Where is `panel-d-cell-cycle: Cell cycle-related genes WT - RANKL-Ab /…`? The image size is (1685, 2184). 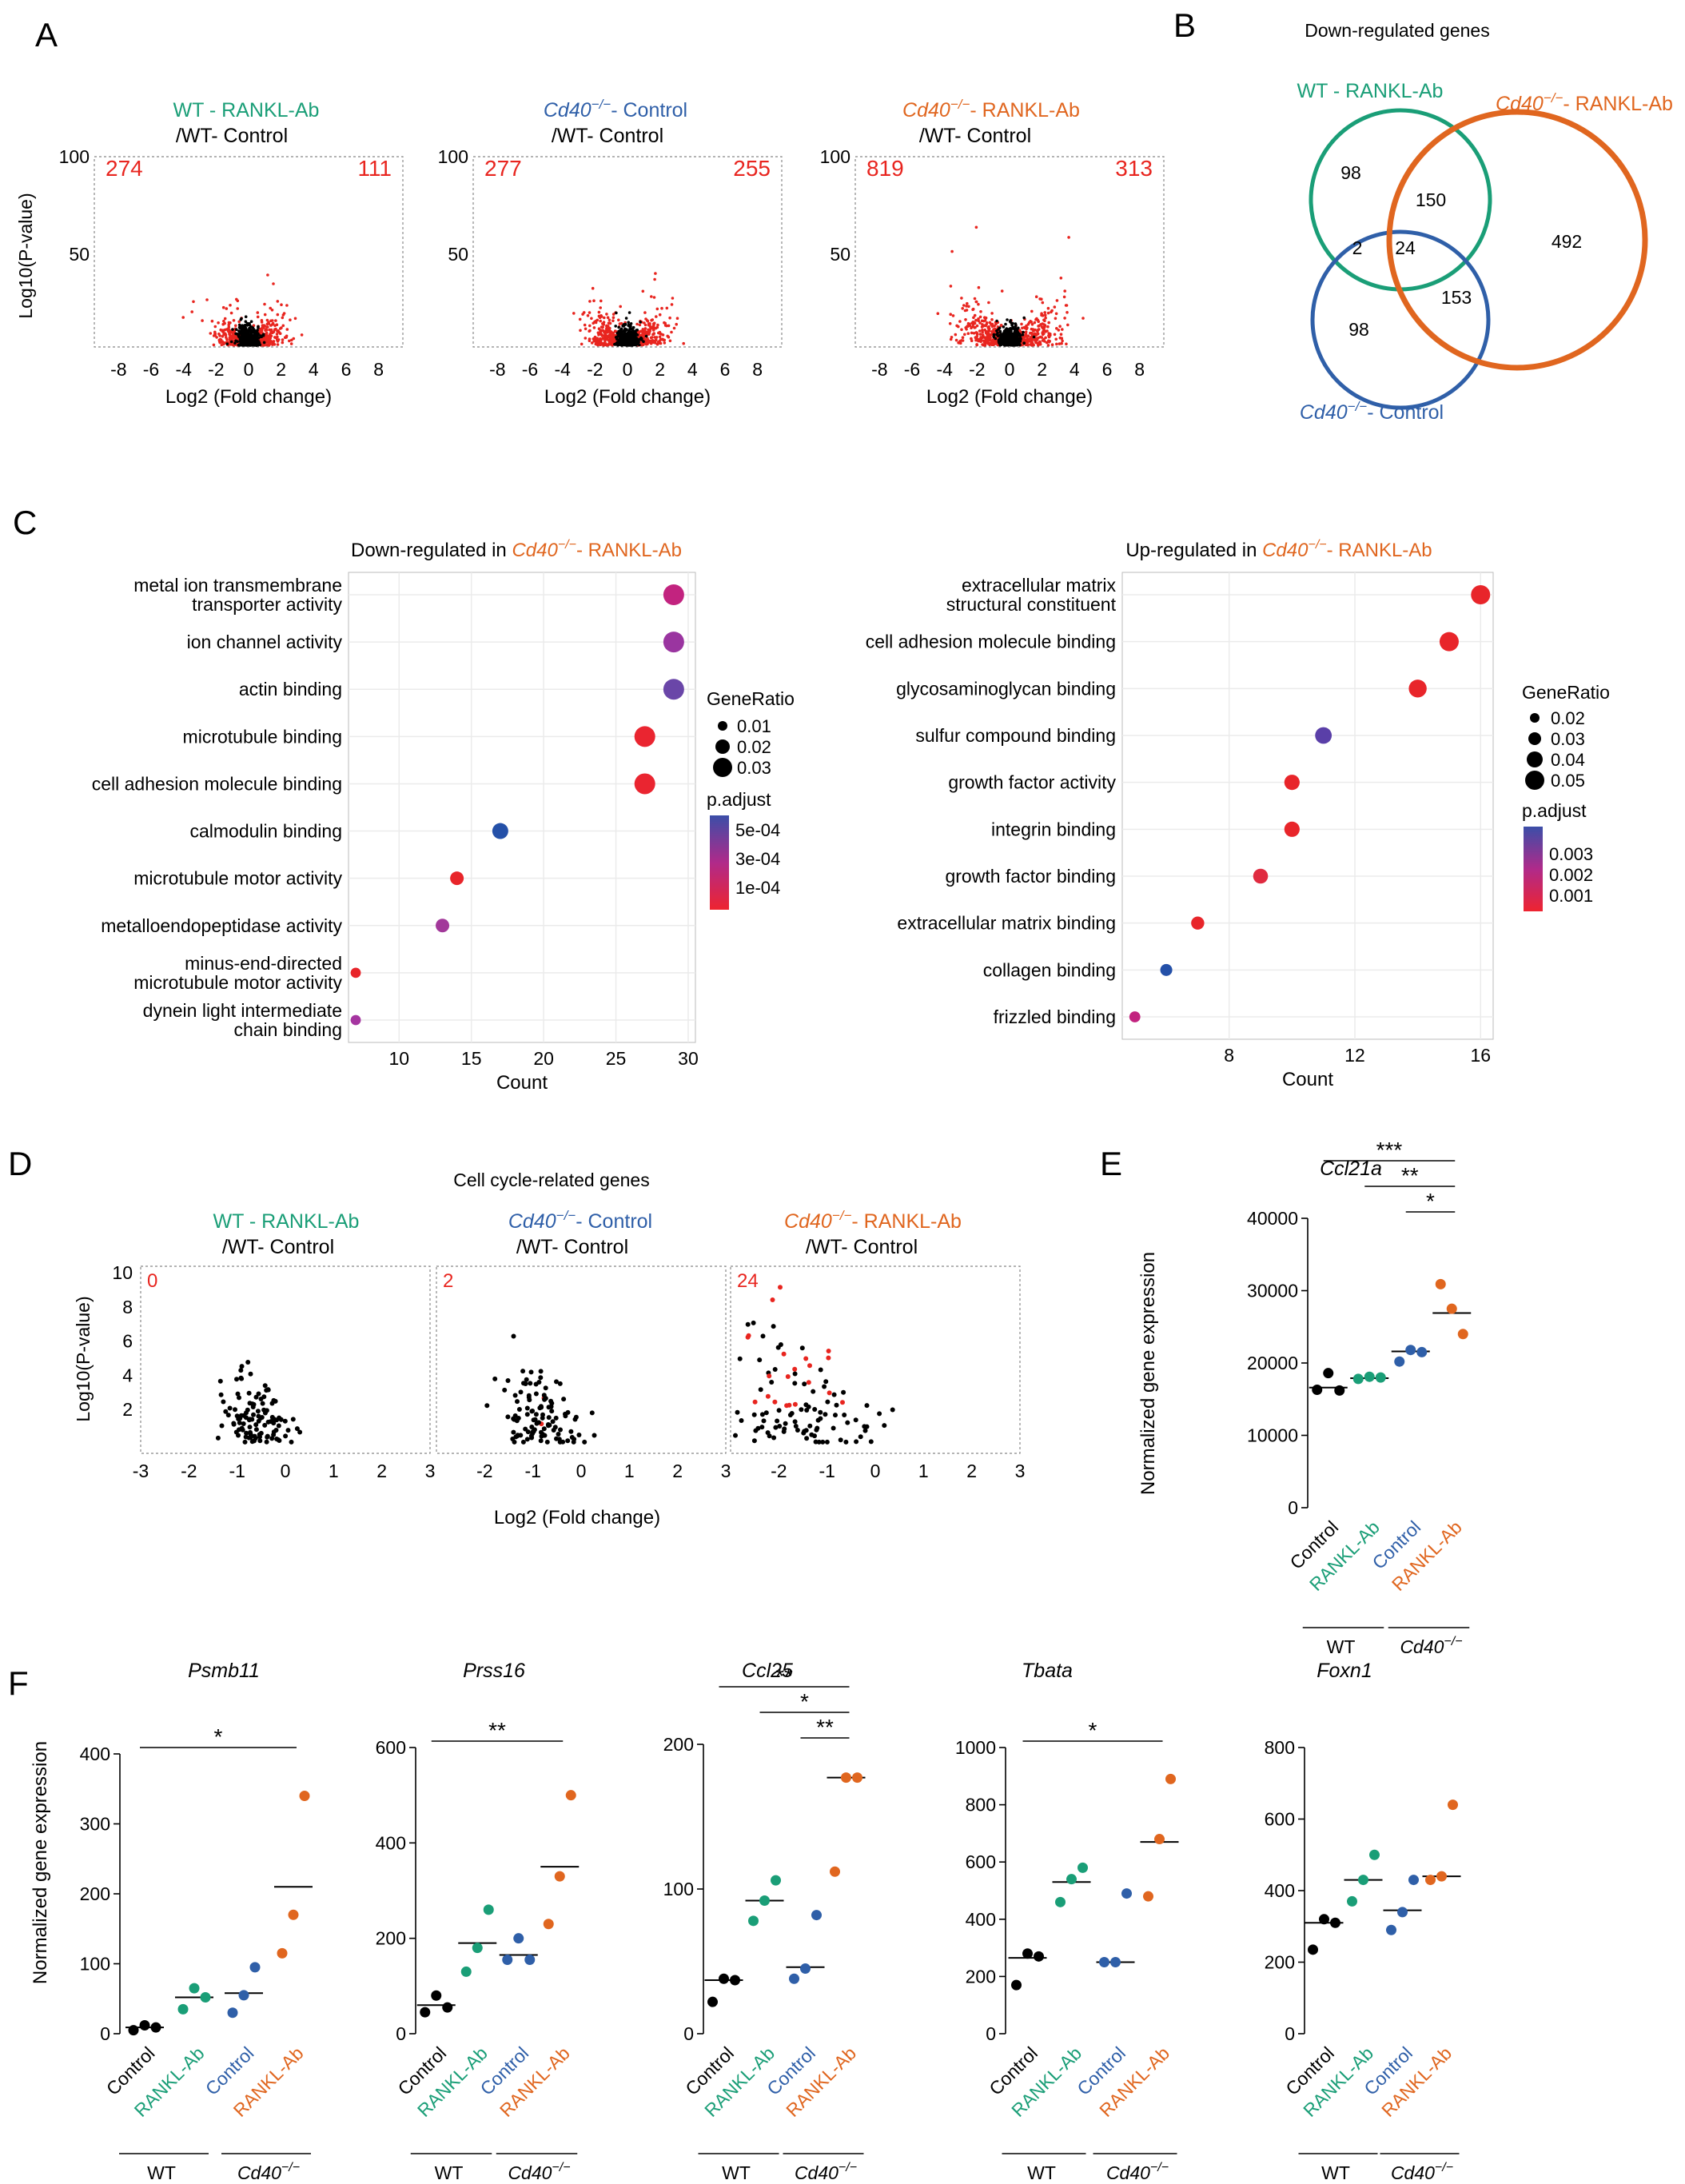 panel-d-cell-cycle: Cell cycle-related genes WT - RANKL-Ab /… is located at coordinates (549, 1349).